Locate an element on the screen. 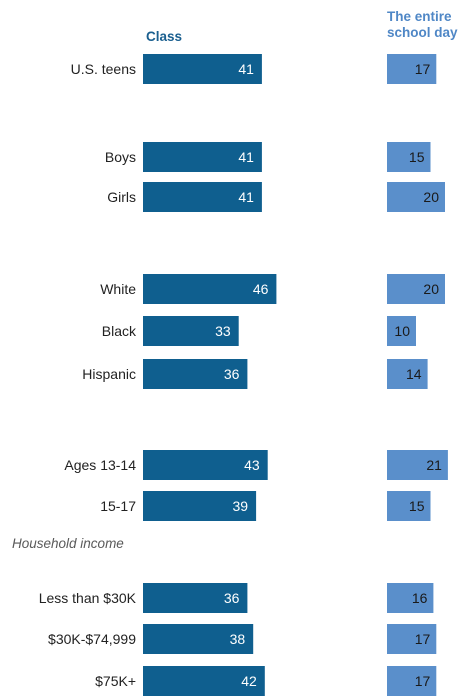 This screenshot has width=460, height=697. category-label-less-than-30k: Less than $30K is located at coordinates (88, 598).